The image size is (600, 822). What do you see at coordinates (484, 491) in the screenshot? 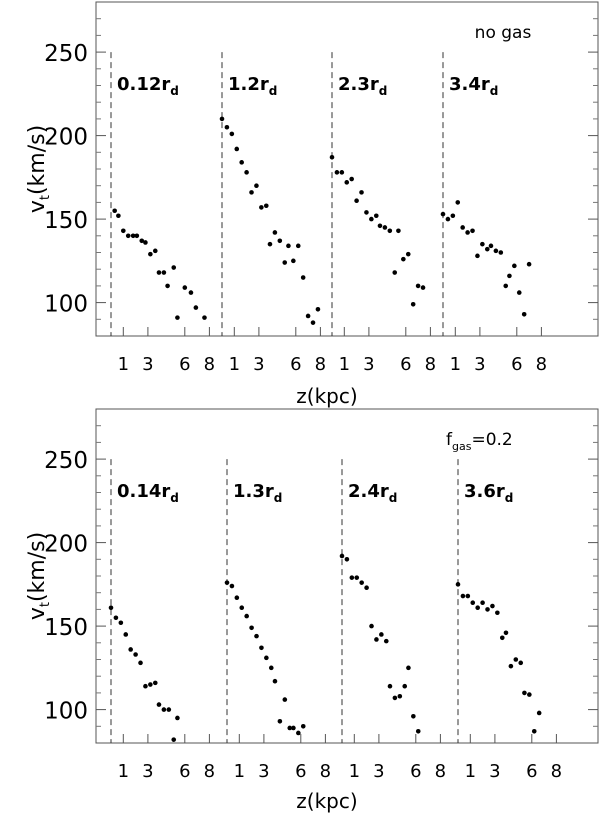
I see `radius-label-part: 3.6r` at bounding box center [484, 491].